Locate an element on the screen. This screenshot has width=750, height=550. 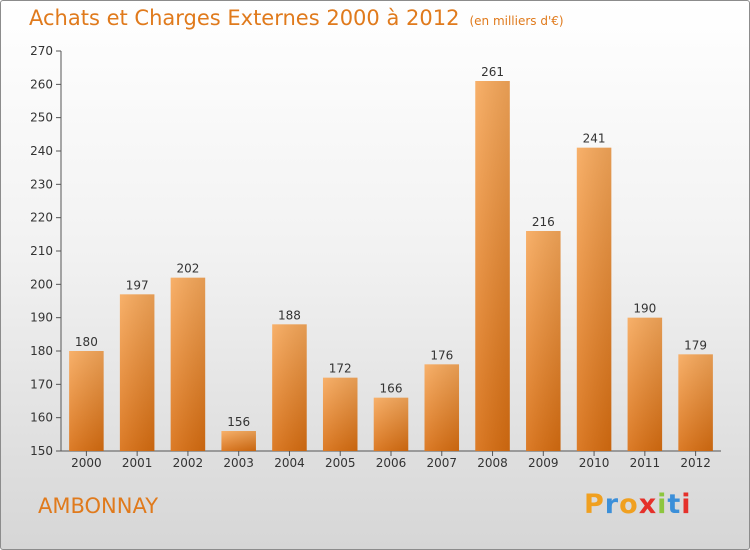
data-label: 176 is located at coordinates (441, 355).